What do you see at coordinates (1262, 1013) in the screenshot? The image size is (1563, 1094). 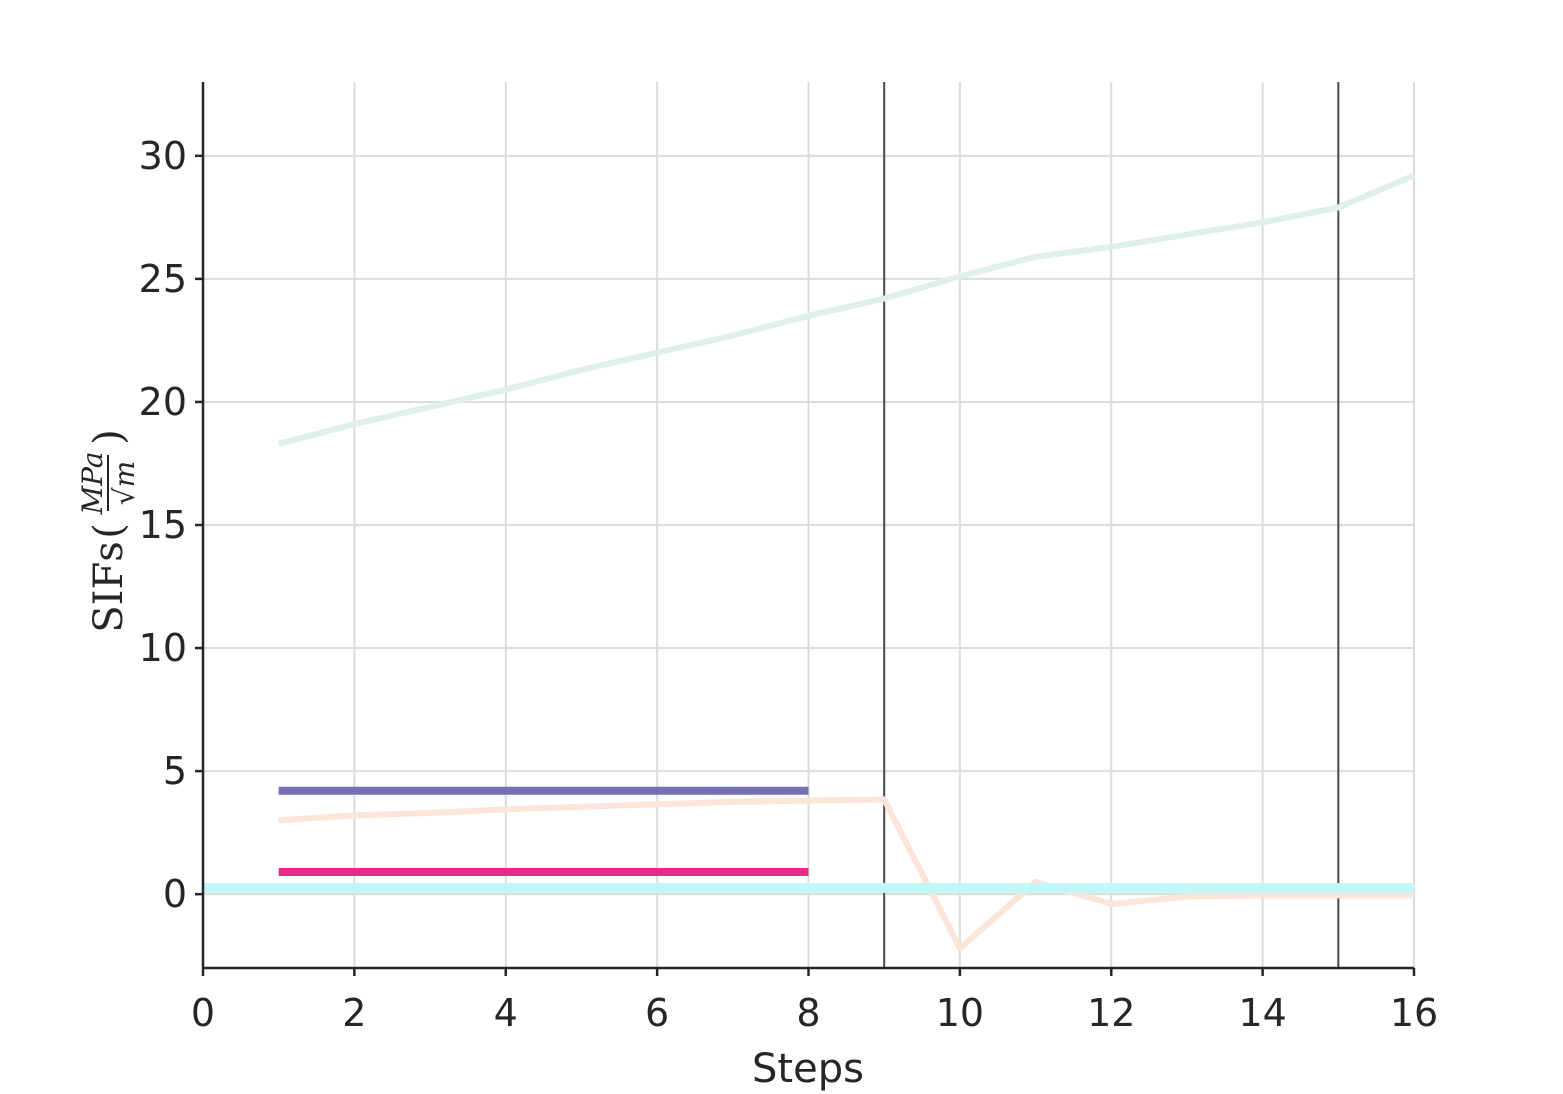 I see `x-tick-label: 14` at bounding box center [1262, 1013].